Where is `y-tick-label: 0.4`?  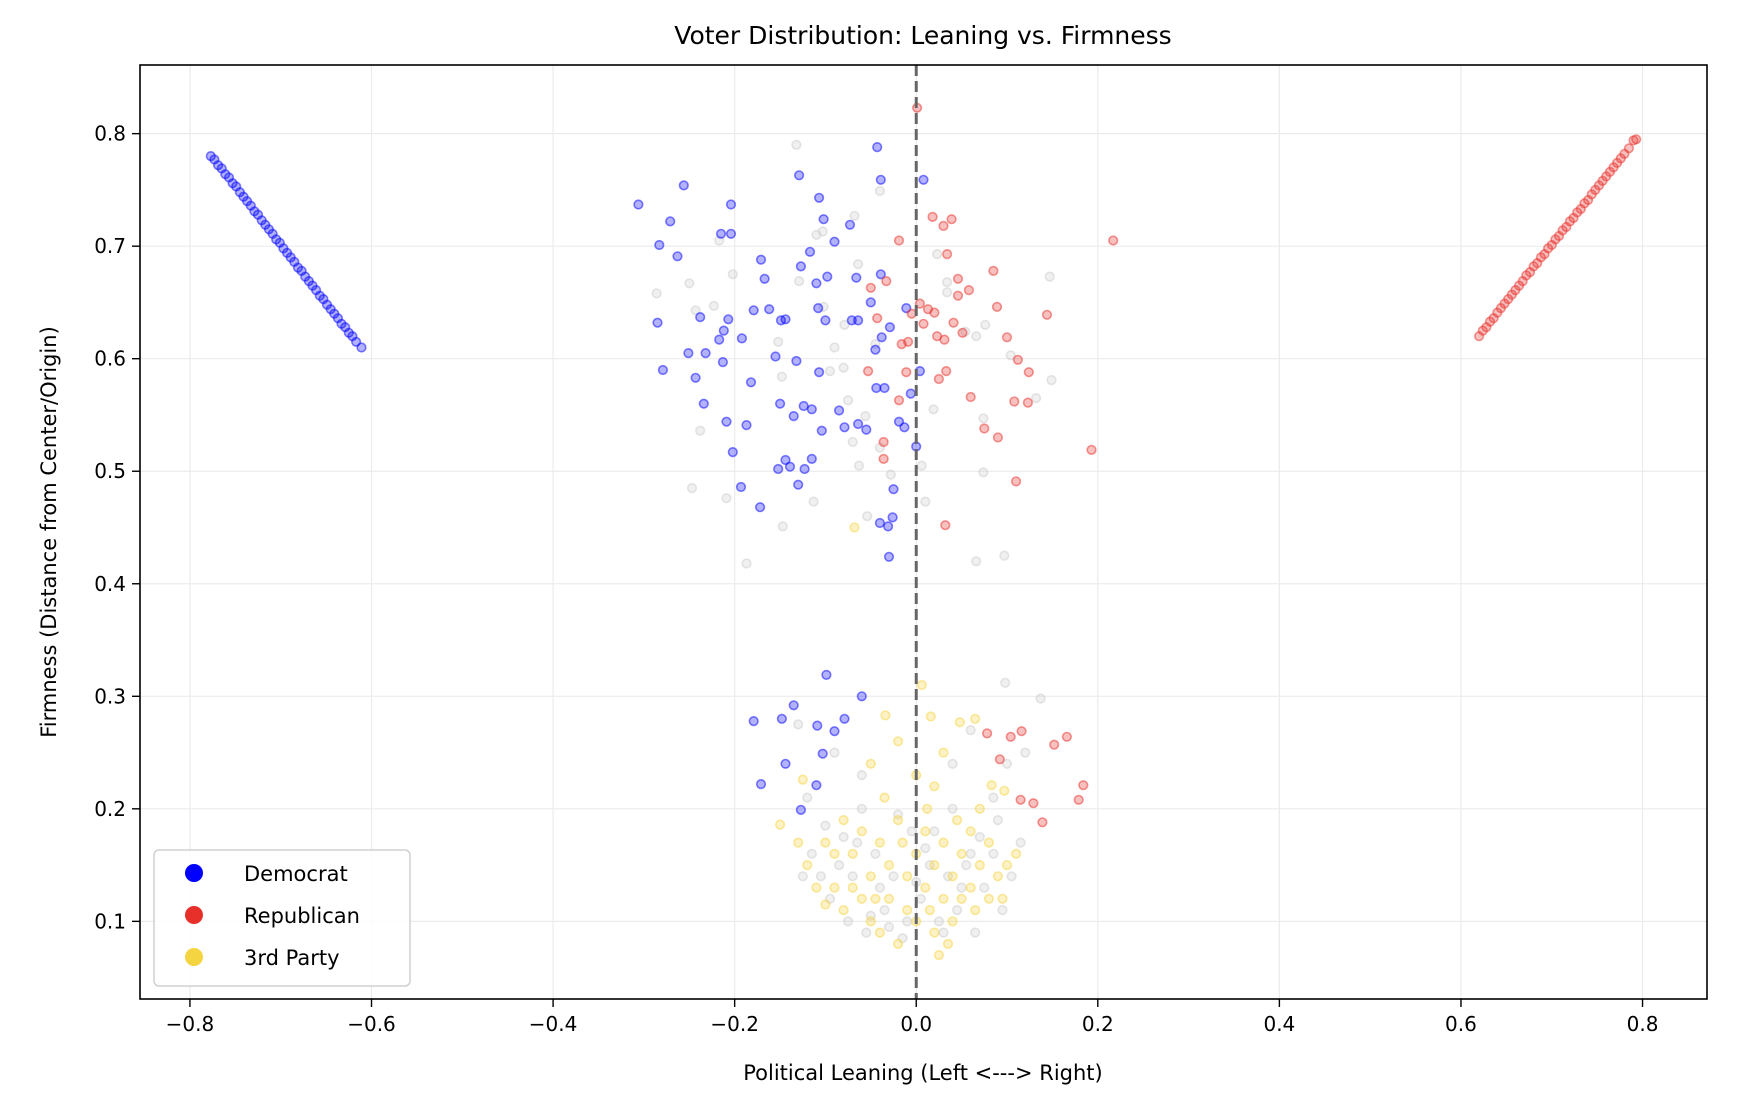
y-tick-label: 0.4 is located at coordinates (110, 584).